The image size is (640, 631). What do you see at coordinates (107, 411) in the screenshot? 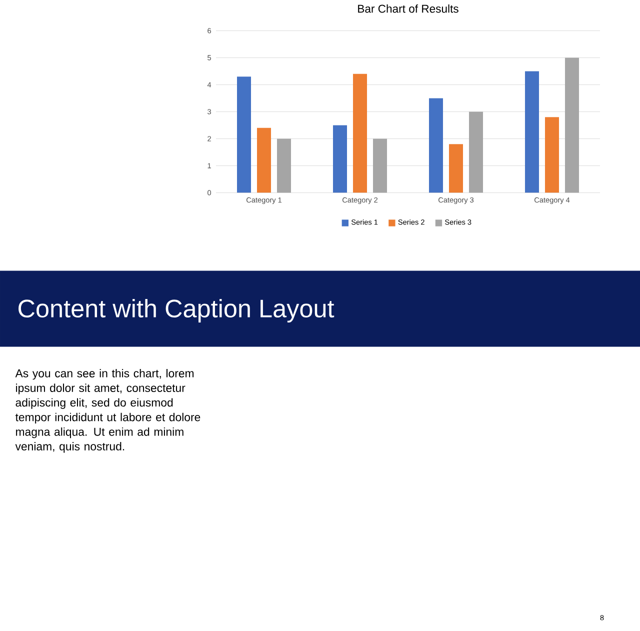
I see `text: As you can see in this chart, lorem ipsum dolor sit amet, consectetur adipiscing elit, sed do eiusmod tempor incididunt ut labore et dolore magna aliqua. Ut enim ad minim veniam, quis nostrud.` at bounding box center [107, 411].